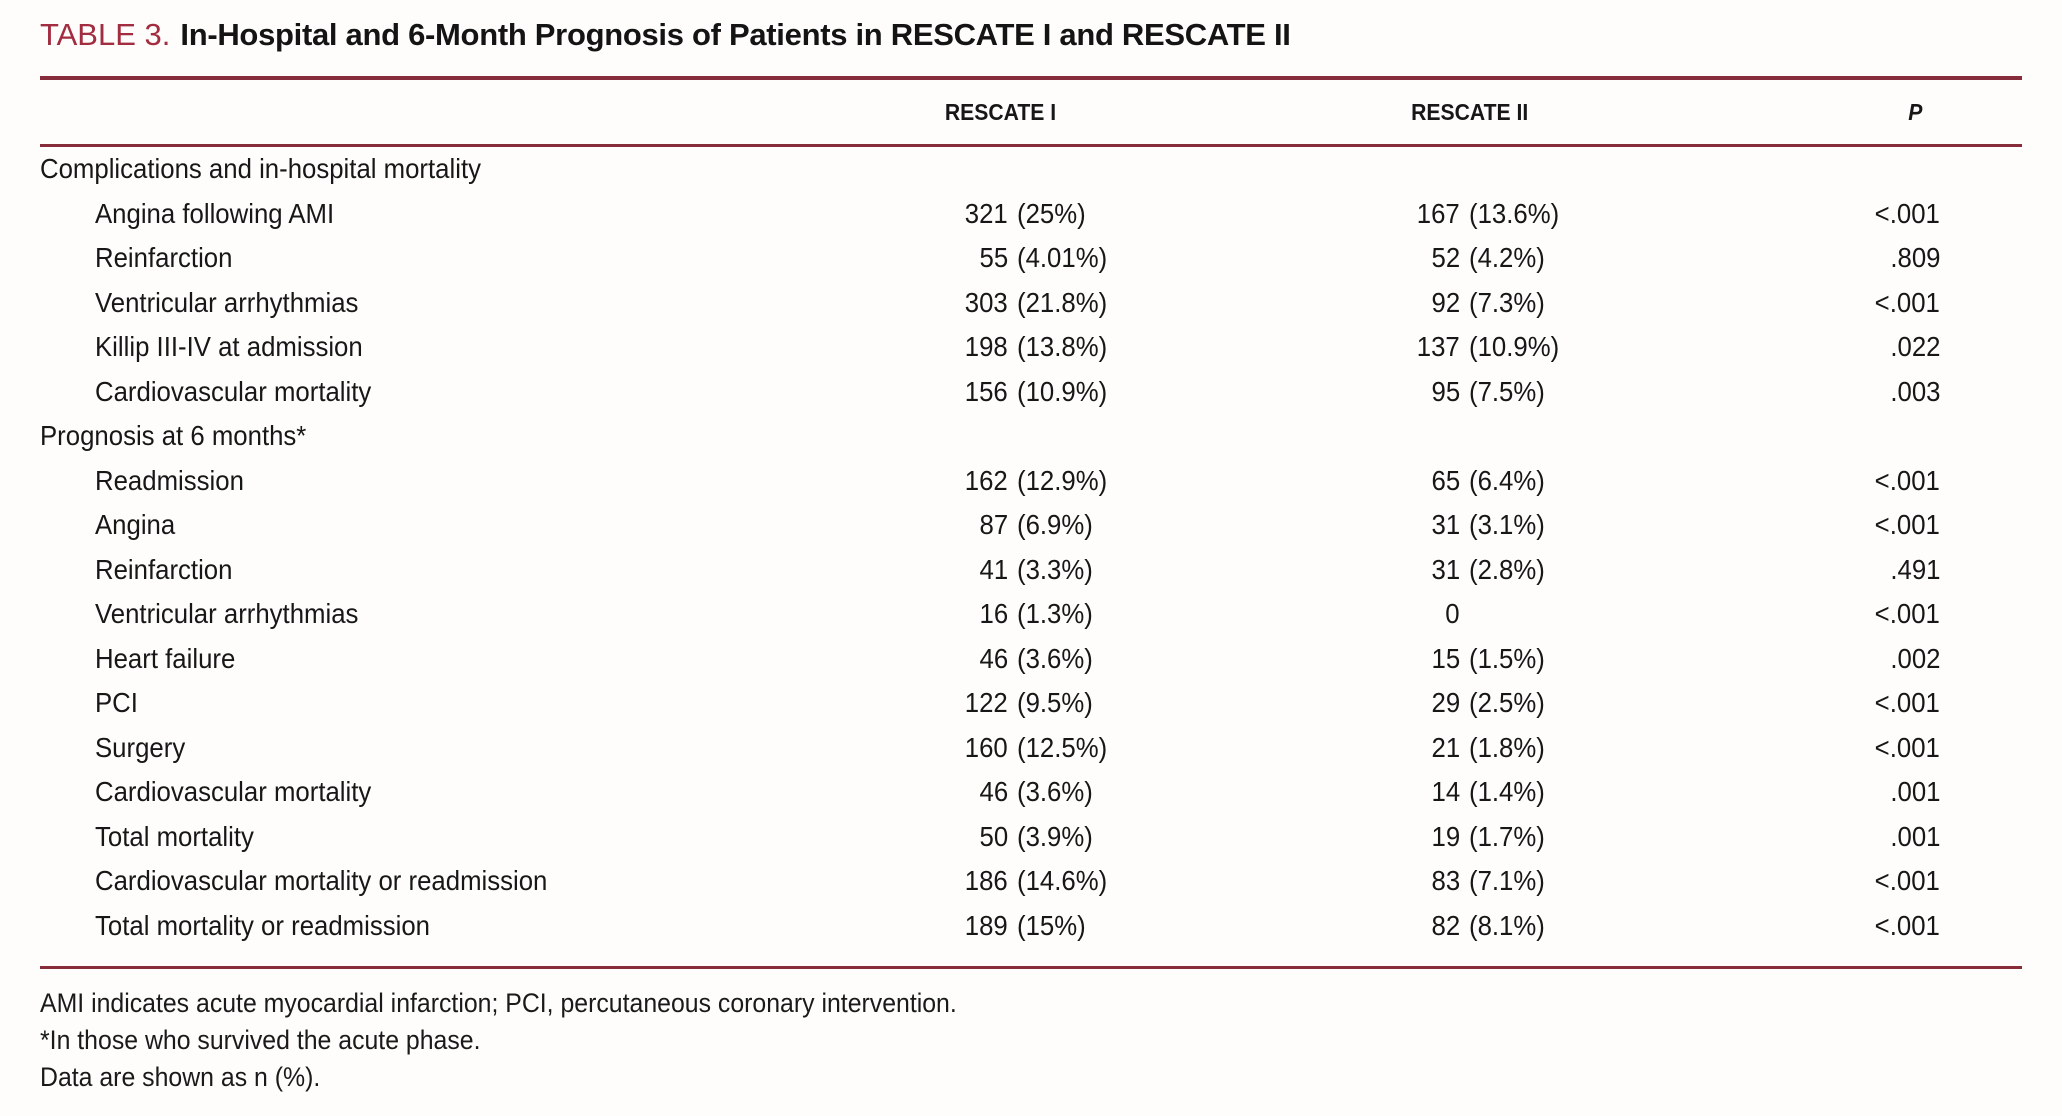 This screenshot has width=2062, height=1116. I want to click on value-n: 65, so click(1445, 480).